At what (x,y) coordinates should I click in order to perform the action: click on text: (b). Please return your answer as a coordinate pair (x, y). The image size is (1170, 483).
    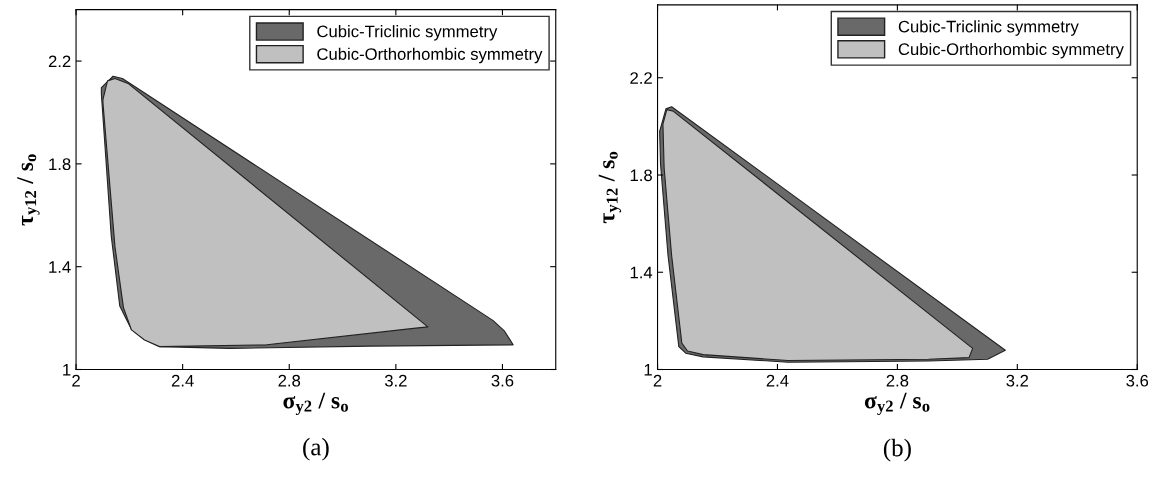
    Looking at the image, I should click on (897, 450).